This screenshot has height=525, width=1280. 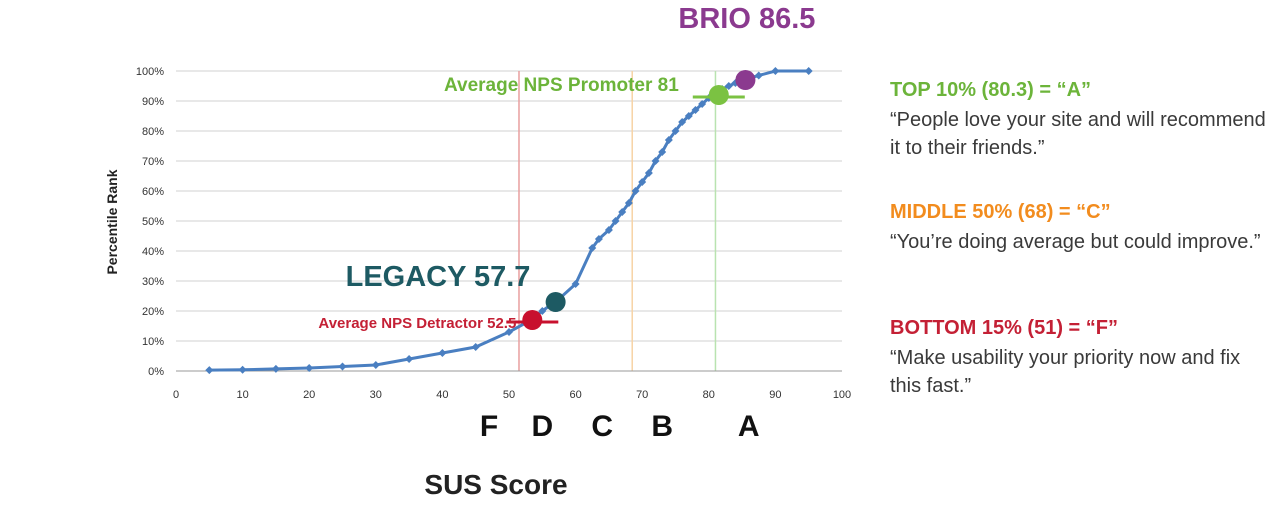 I want to click on grade-letter: D, so click(x=542, y=426).